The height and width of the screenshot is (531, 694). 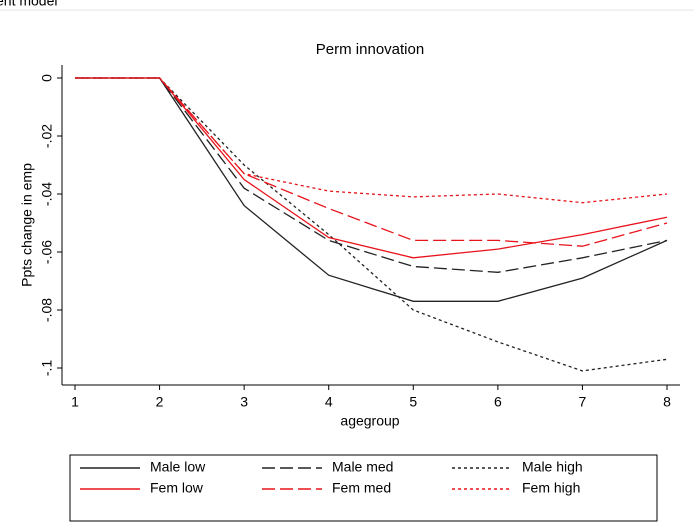 I want to click on legend-label: Fem med, so click(x=361, y=488).